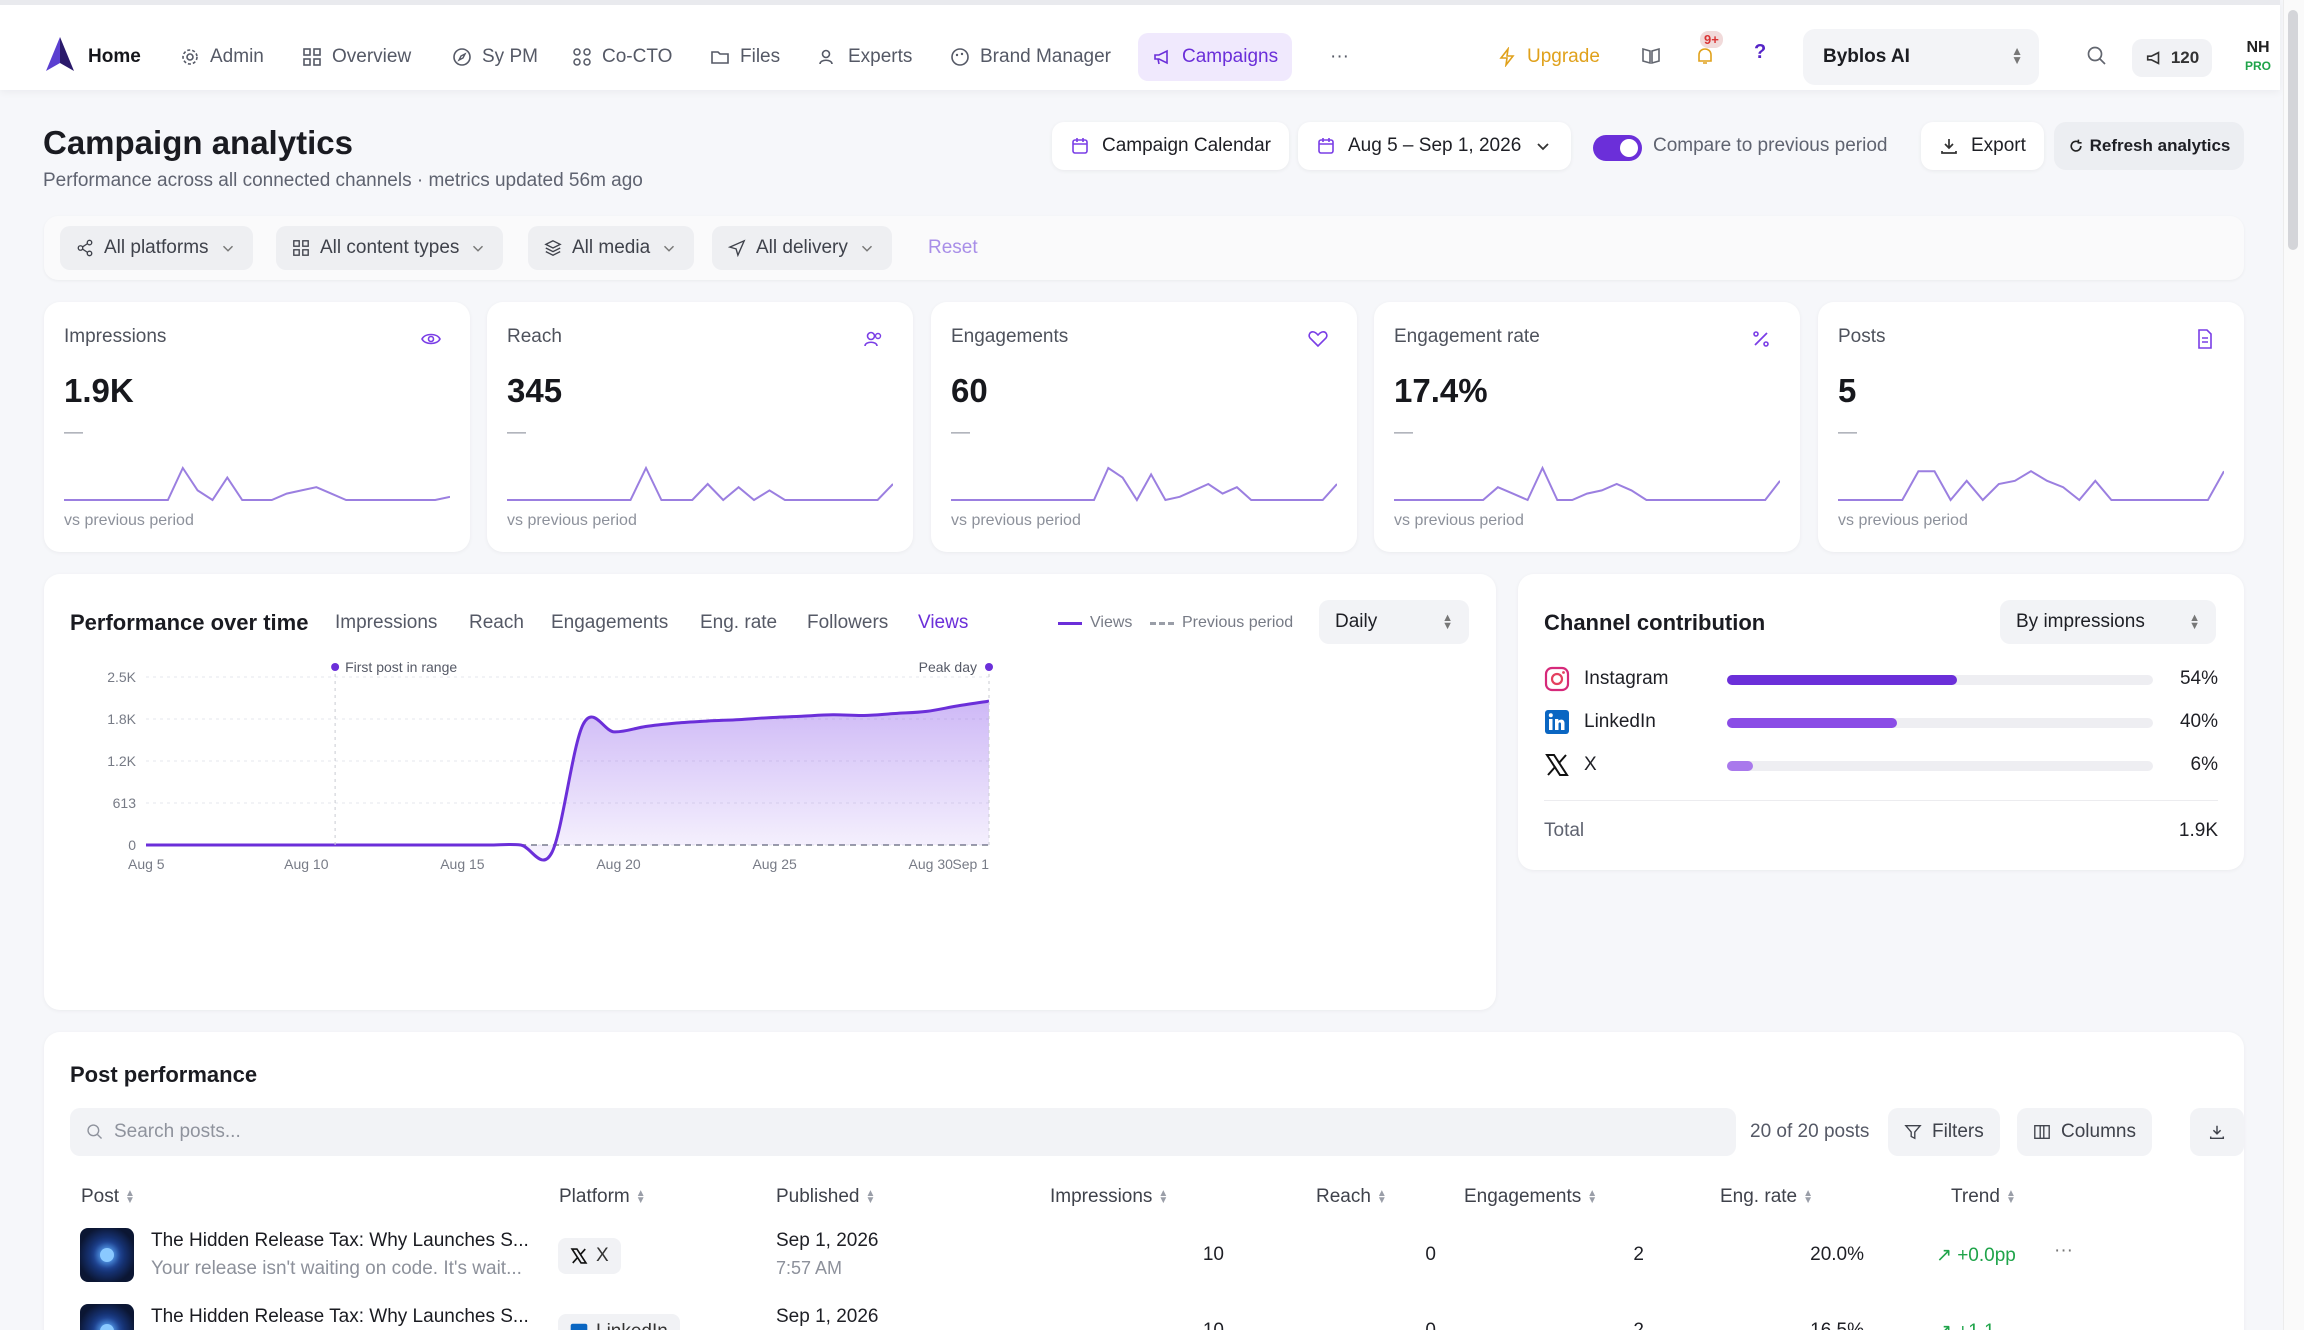 The image size is (2304, 1330). I want to click on performance-title: Performance over time, so click(189, 622).